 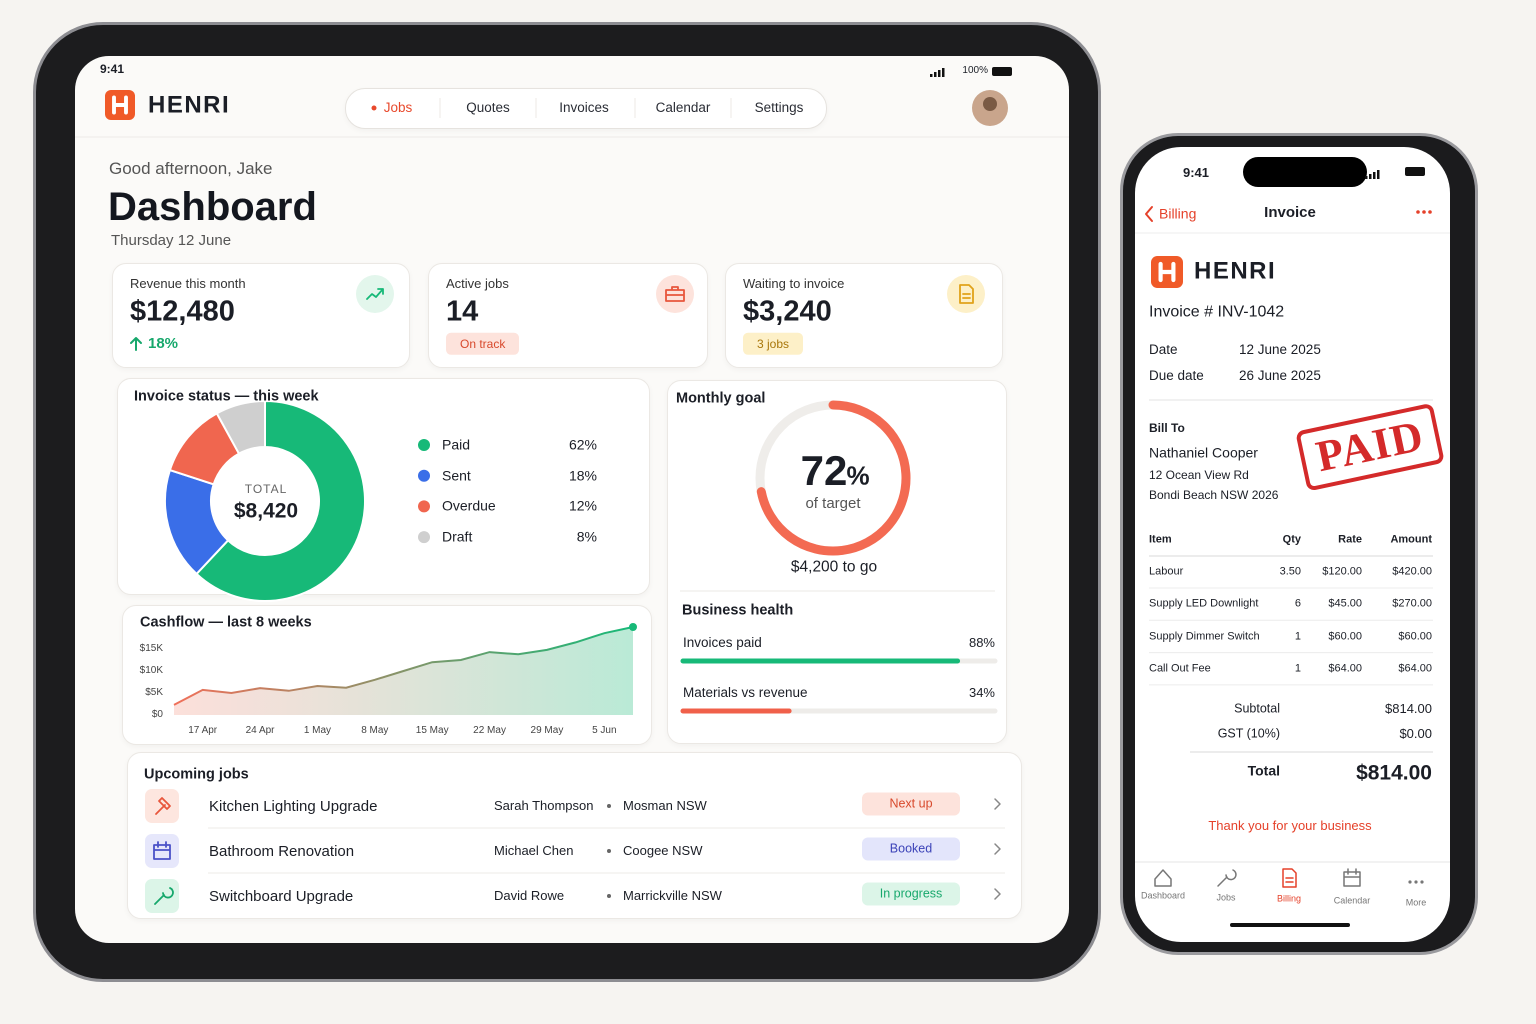 I want to click on cashflow-end-point, so click(x=633, y=627).